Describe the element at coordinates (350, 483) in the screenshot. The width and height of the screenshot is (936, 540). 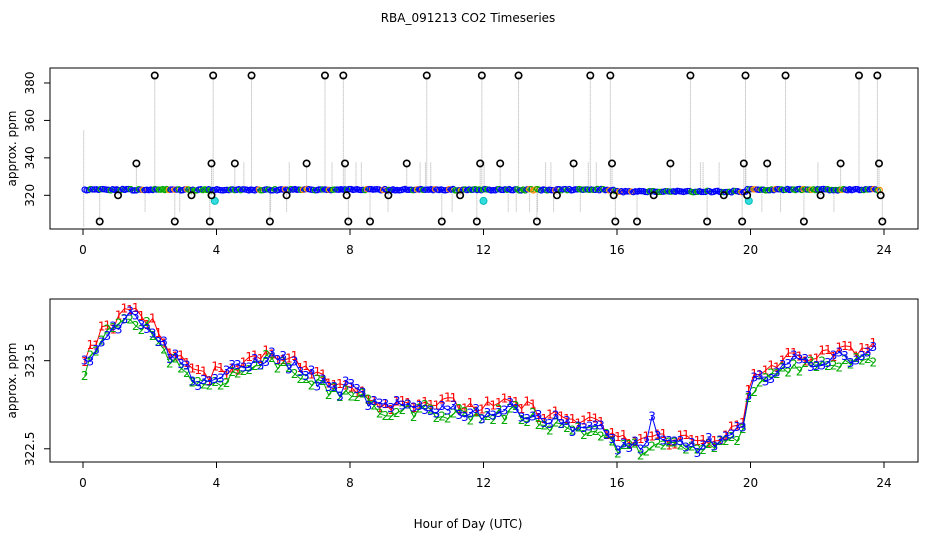
I see `bottom-x-tick-label: 8` at that location.